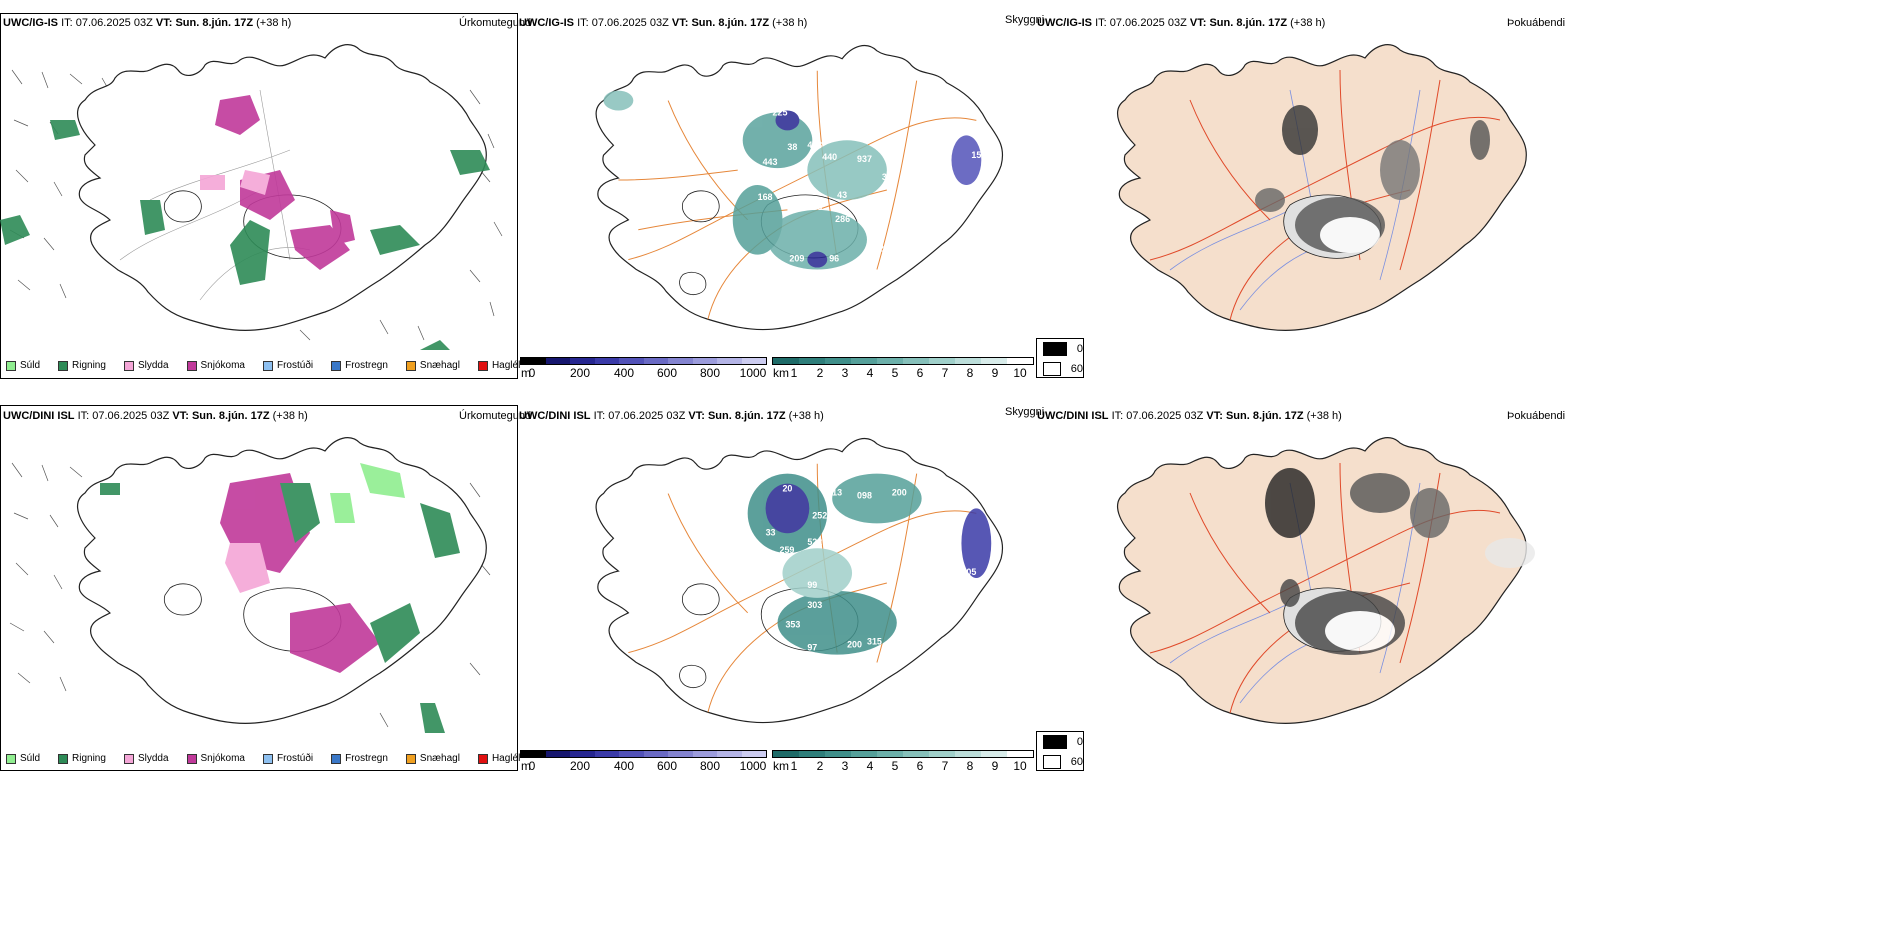 The width and height of the screenshot is (1900, 950). I want to click on legend-label: Snæhagl, so click(439, 365).